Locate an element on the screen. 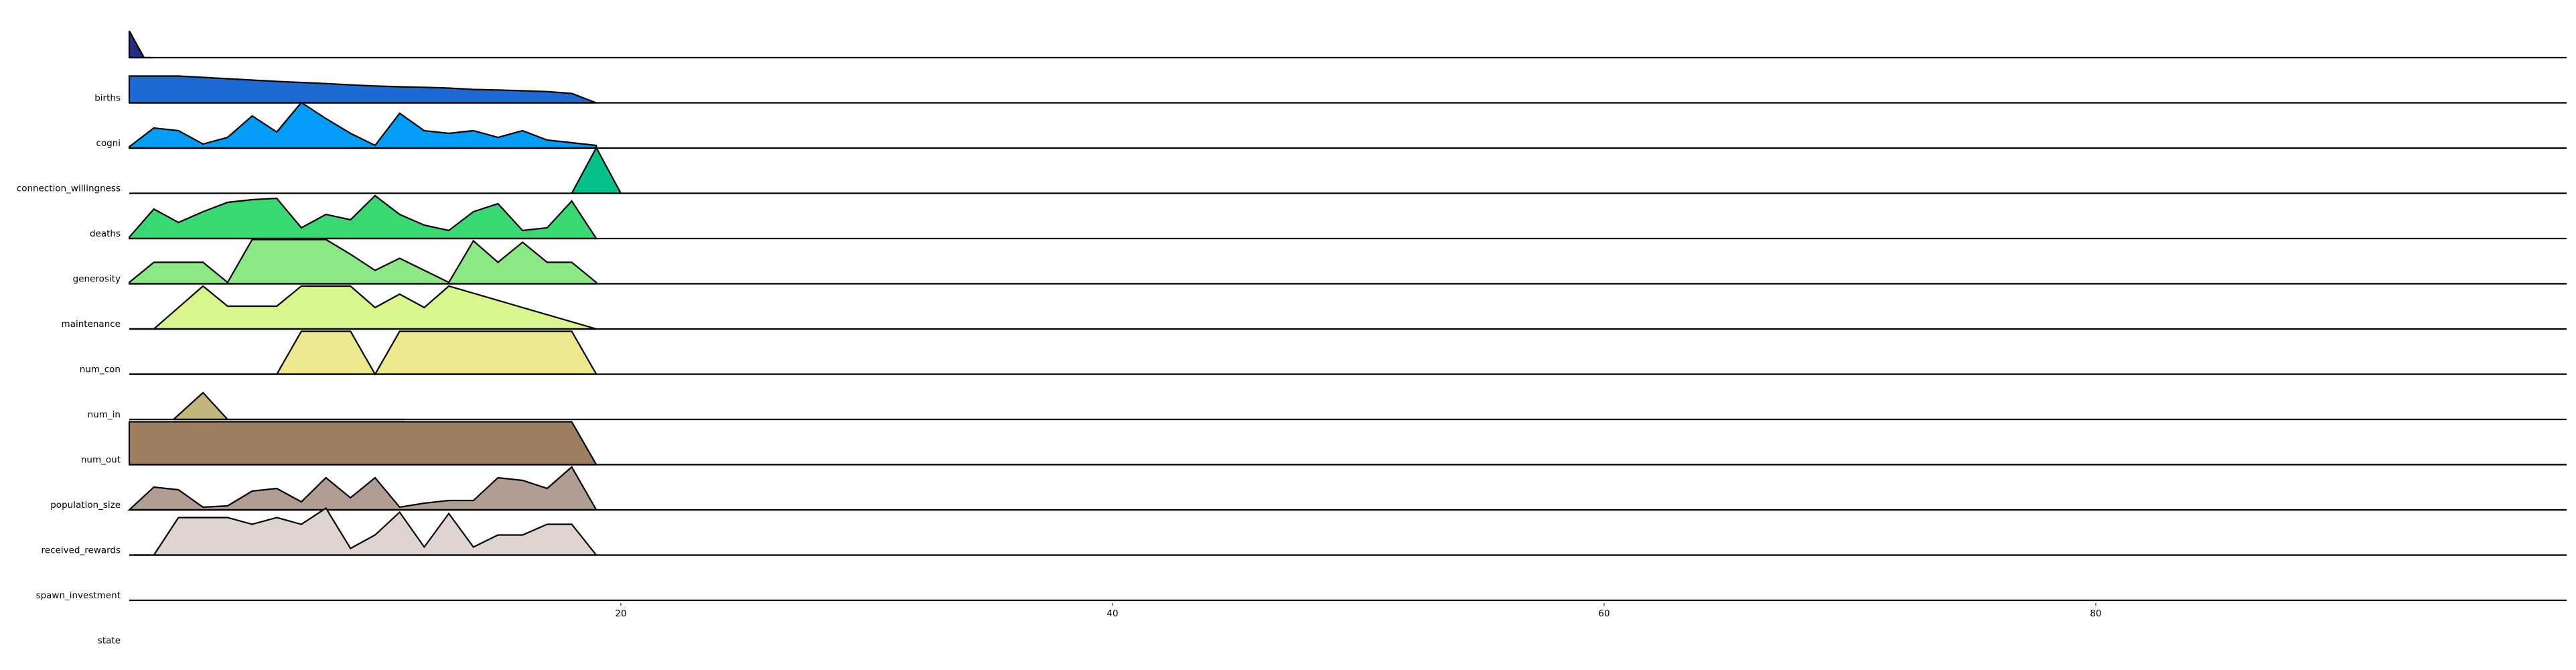 Image resolution: width=2576 pixels, height=670 pixels. row-label-population_size: population_size is located at coordinates (85, 506).